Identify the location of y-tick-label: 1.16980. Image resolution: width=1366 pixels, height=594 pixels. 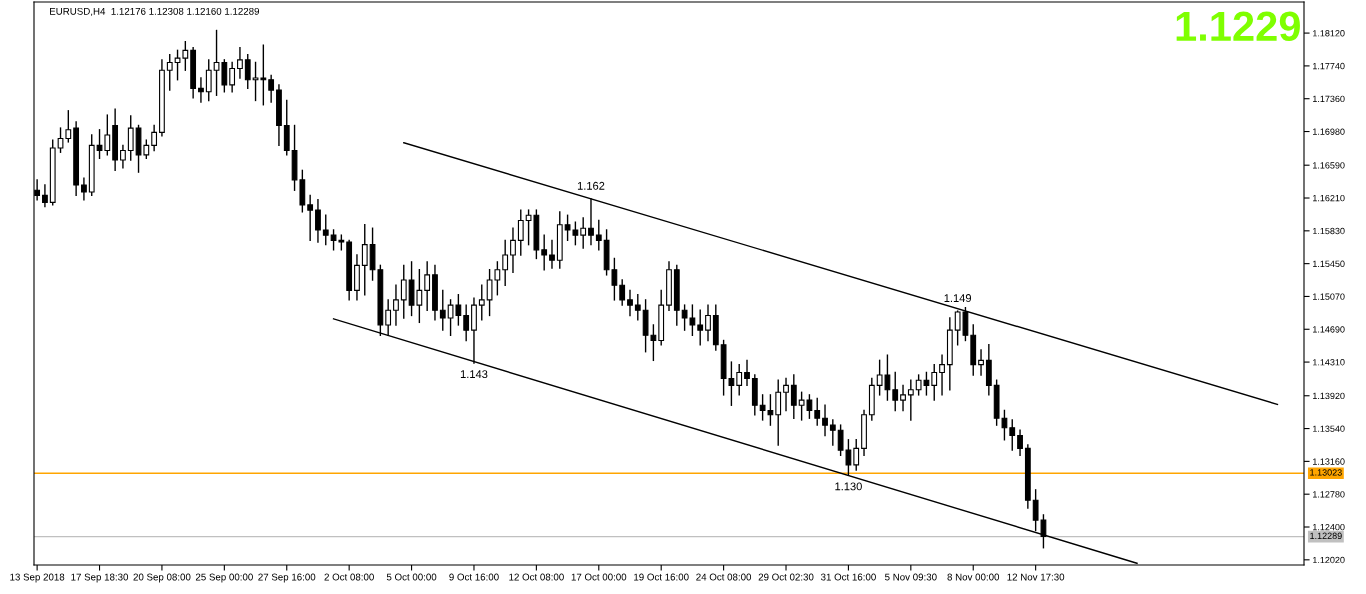
(1329, 131).